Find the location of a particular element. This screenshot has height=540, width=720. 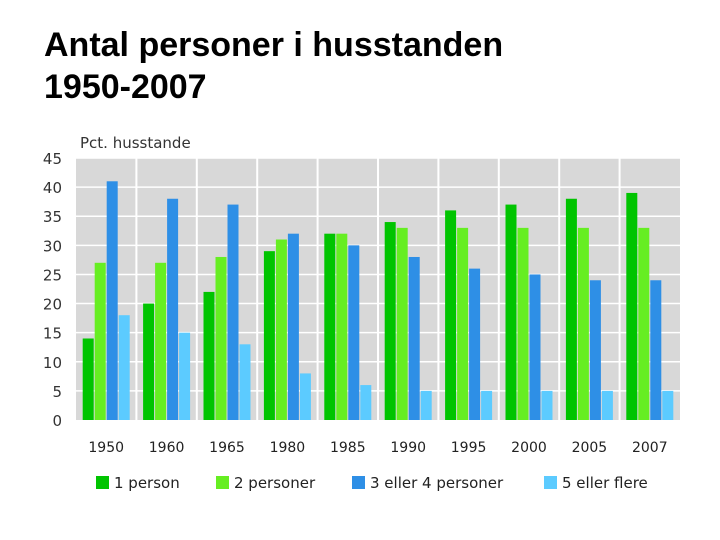

y-tick-label: 40 is located at coordinates (52, 188).